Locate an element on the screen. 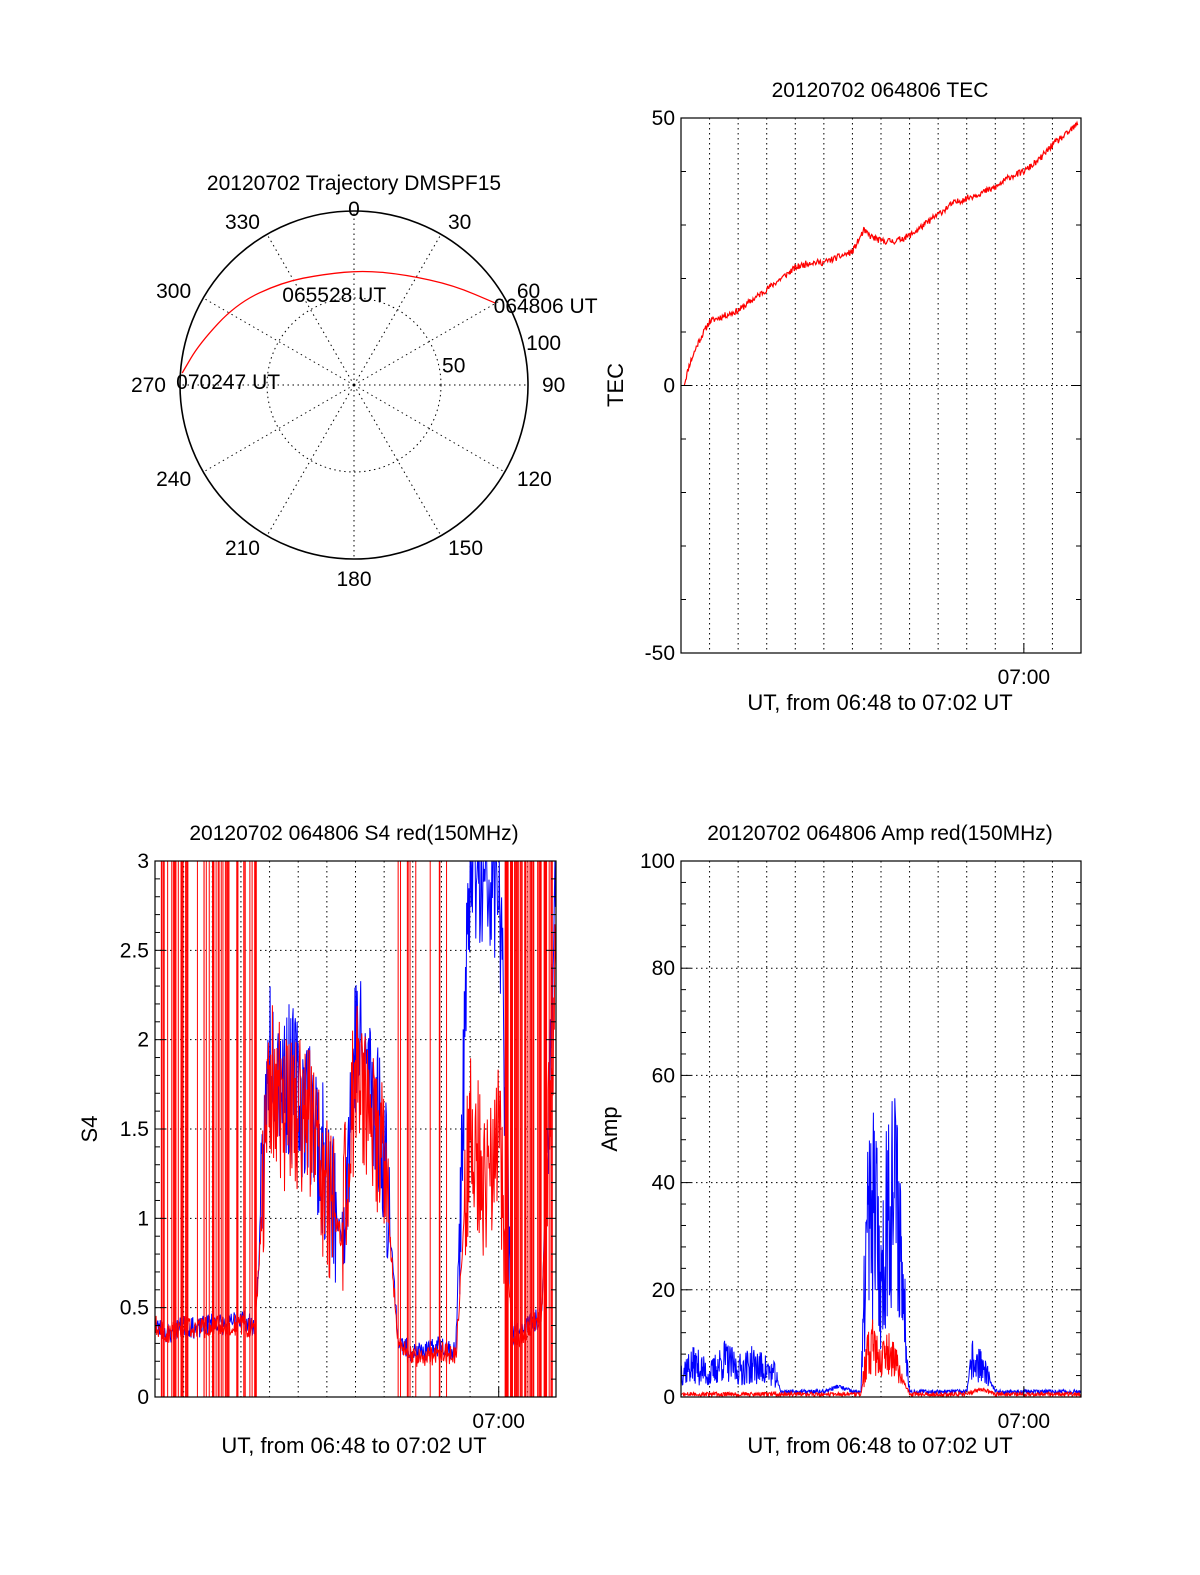 Image resolution: width=1200 pixels, height=1575 pixels. amp-title: 20120702 064806 Amp red(150MHz) is located at coordinates (880, 833).